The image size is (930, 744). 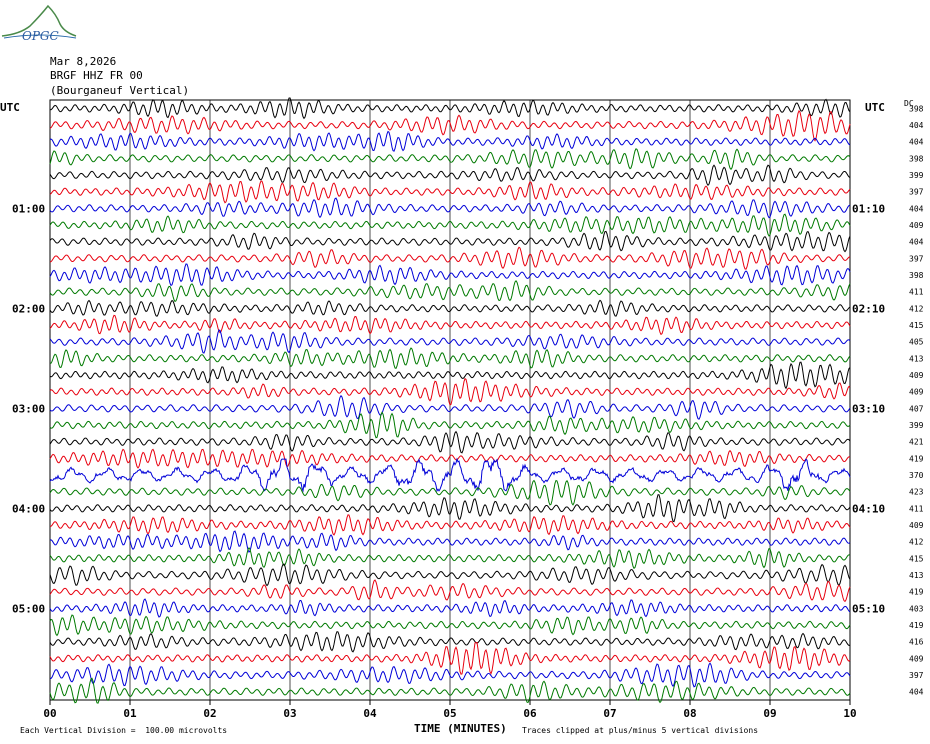 What do you see at coordinates (28, 408) in the screenshot?
I see `left-hour-label: 03:00` at bounding box center [28, 408].